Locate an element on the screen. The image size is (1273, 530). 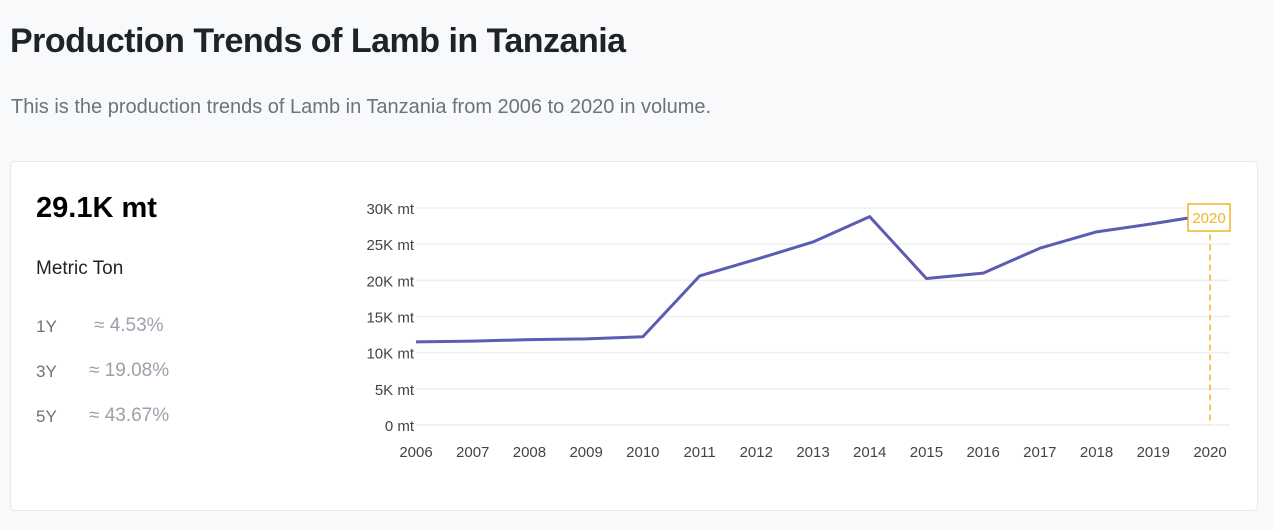
x-tick-label: 2006 is located at coordinates (415, 452).